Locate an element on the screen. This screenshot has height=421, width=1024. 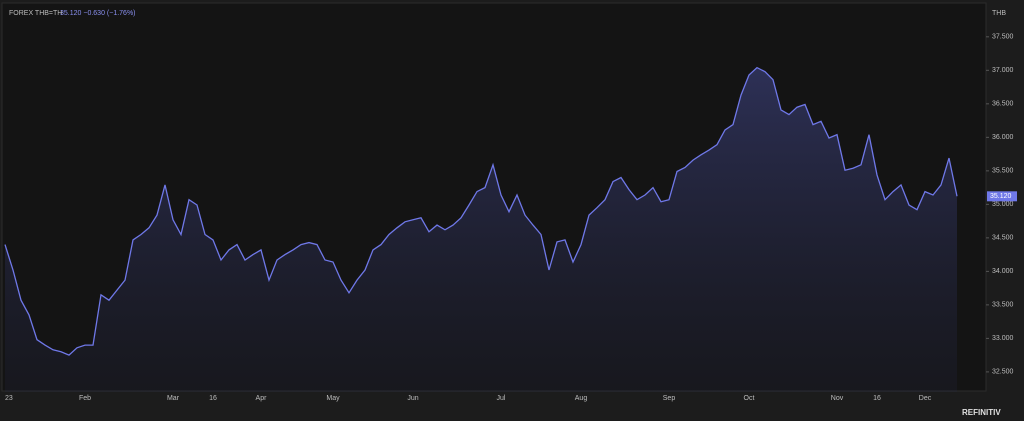
y-axis-label: THB is located at coordinates (999, 13).